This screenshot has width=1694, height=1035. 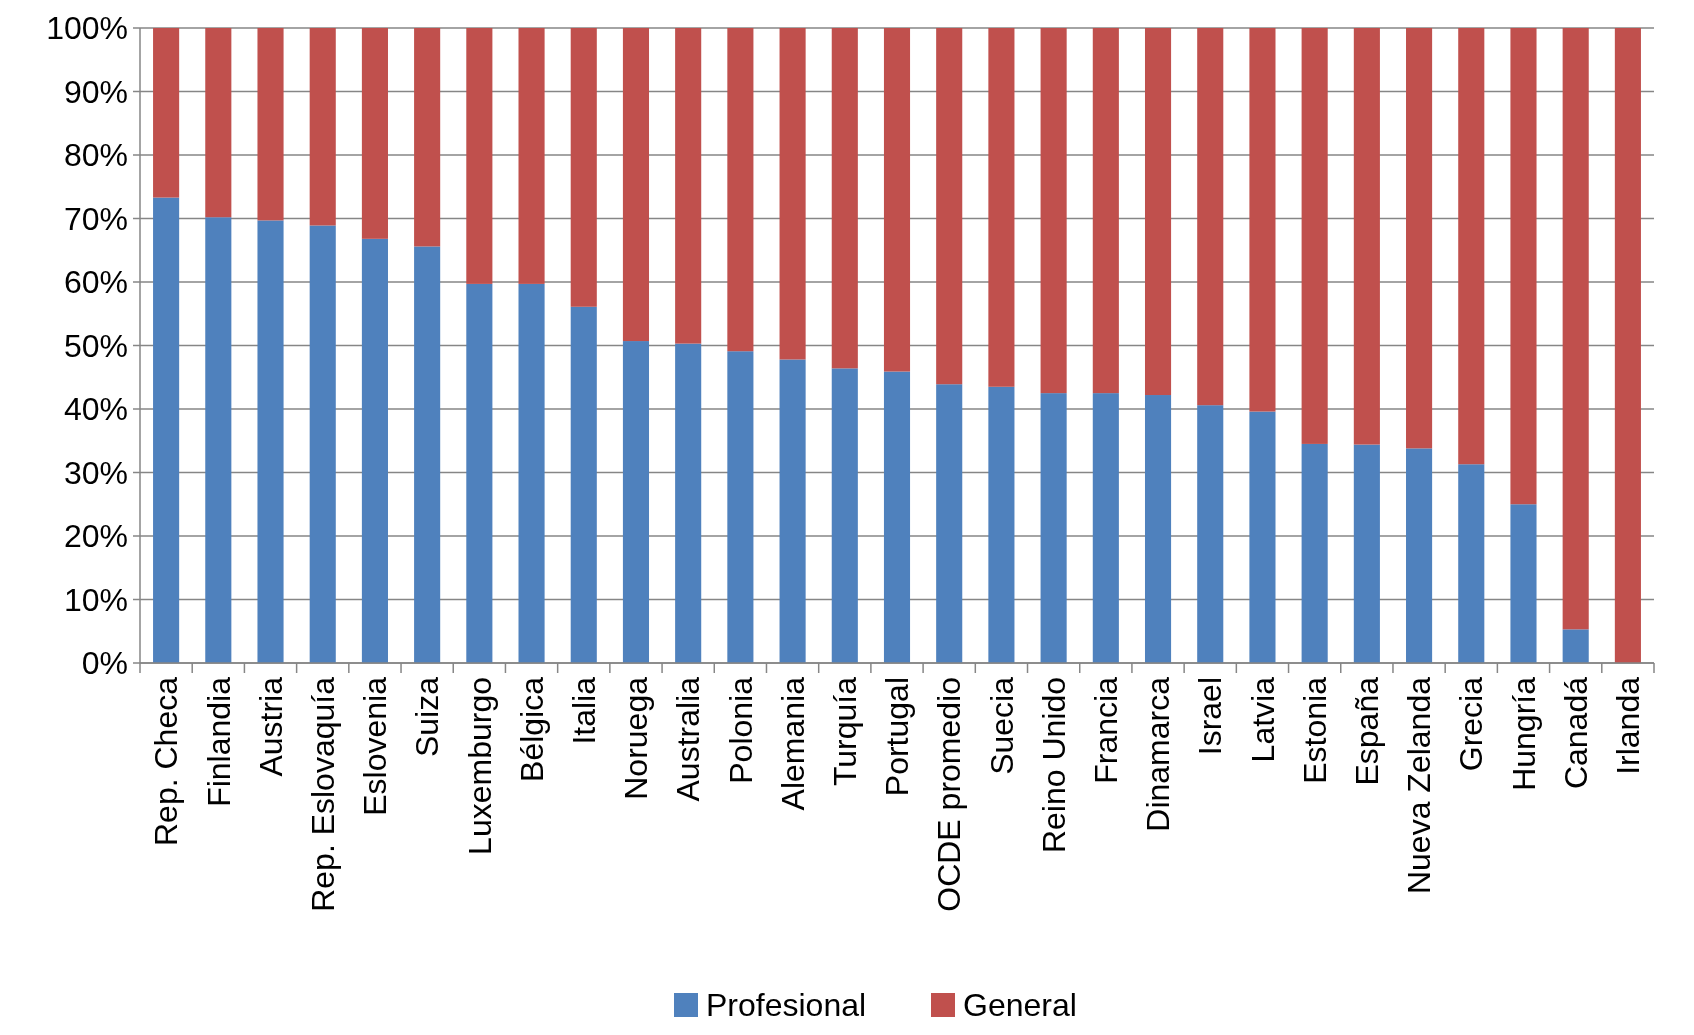 What do you see at coordinates (1262, 719) in the screenshot?
I see `x-tick-label: Latvia` at bounding box center [1262, 719].